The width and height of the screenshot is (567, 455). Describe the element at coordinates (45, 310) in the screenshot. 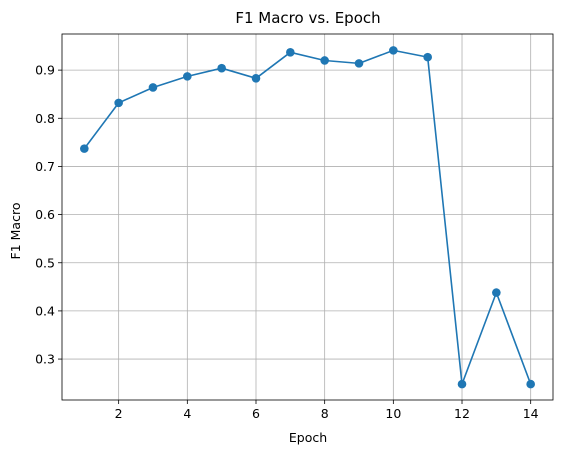

I see `y-tick-label: 0.4` at that location.